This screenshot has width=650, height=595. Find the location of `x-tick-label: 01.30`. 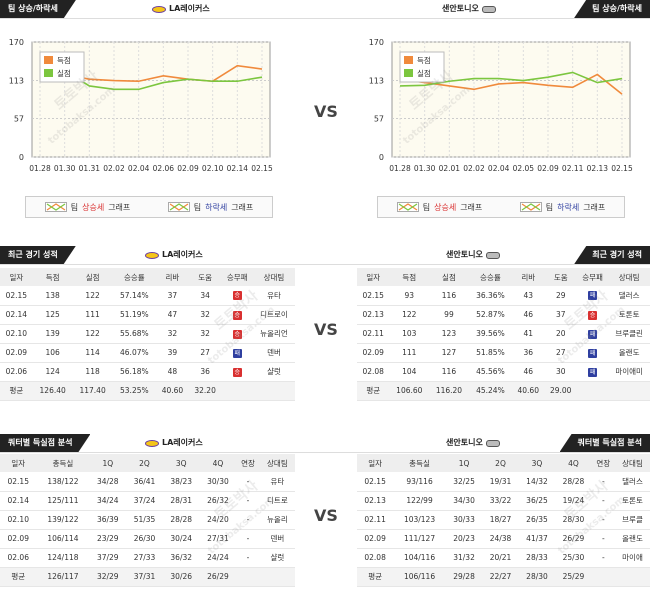

x-tick-label: 01.30 is located at coordinates (425, 168).